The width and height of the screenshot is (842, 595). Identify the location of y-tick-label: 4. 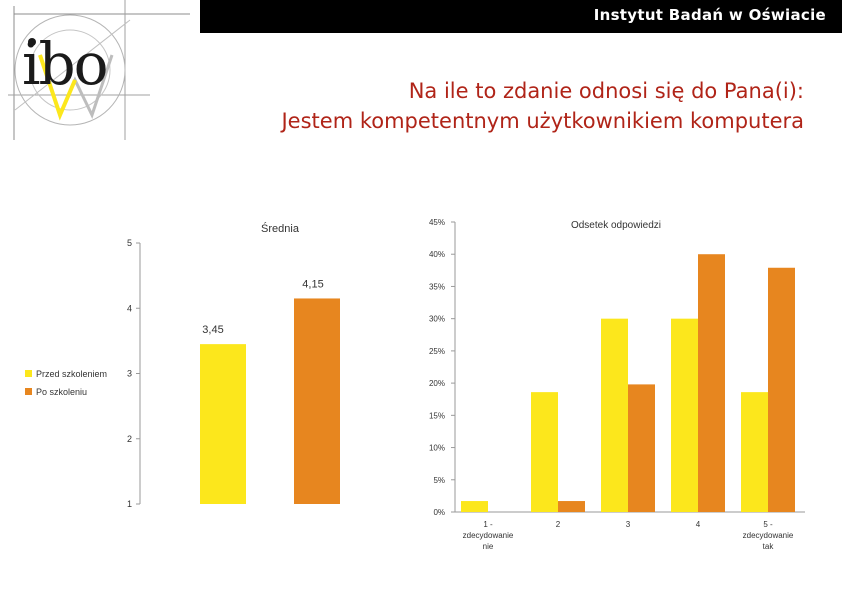
(129, 308).